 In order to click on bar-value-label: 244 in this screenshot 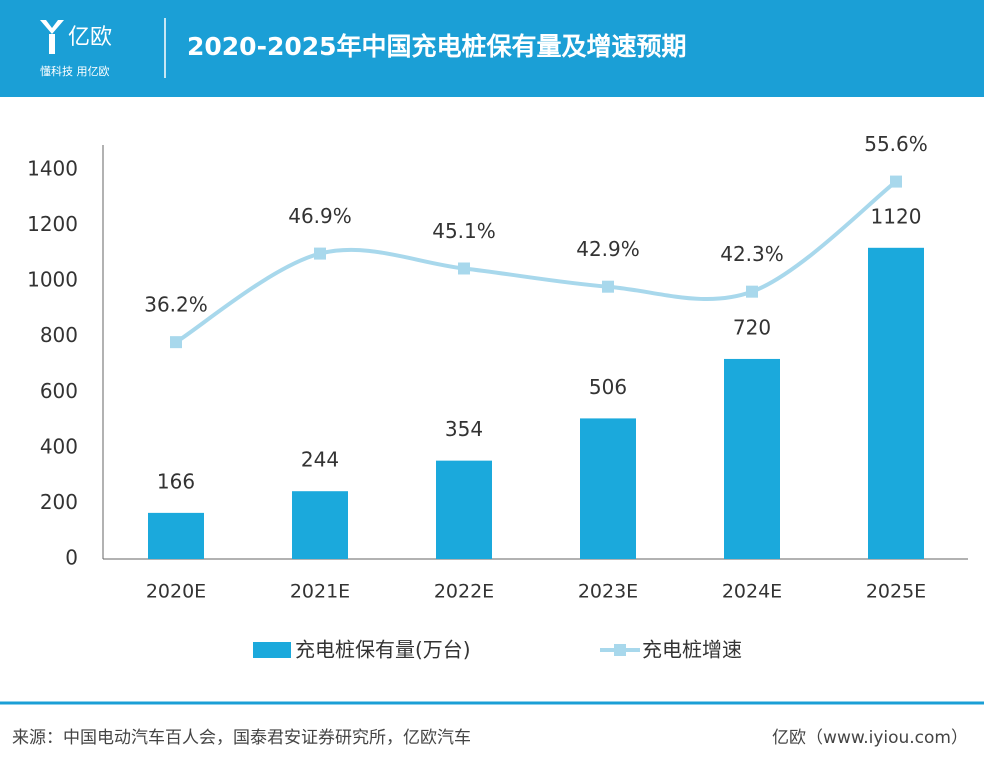, I will do `click(320, 460)`.